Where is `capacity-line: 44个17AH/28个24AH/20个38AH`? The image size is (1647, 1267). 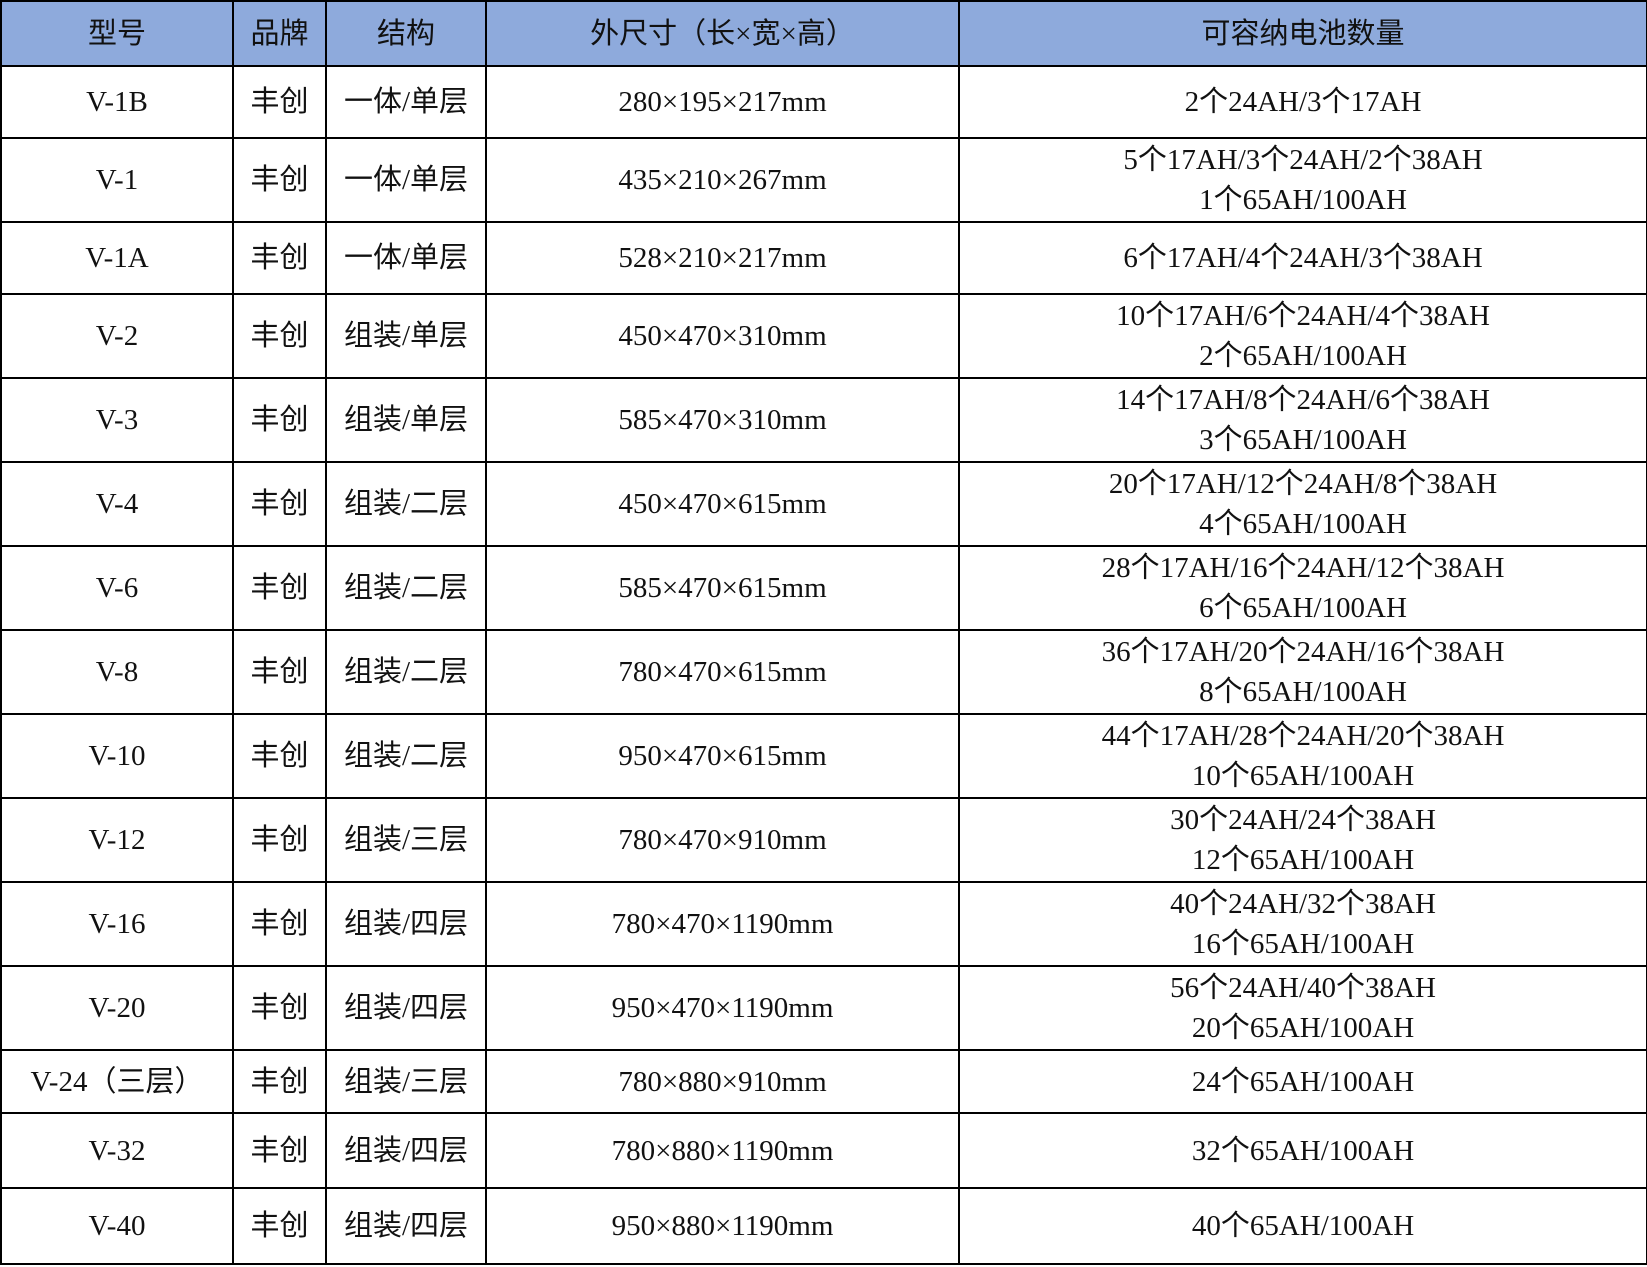
capacity-line: 44个17AH/28个24AH/20个38AH is located at coordinates (1303, 736).